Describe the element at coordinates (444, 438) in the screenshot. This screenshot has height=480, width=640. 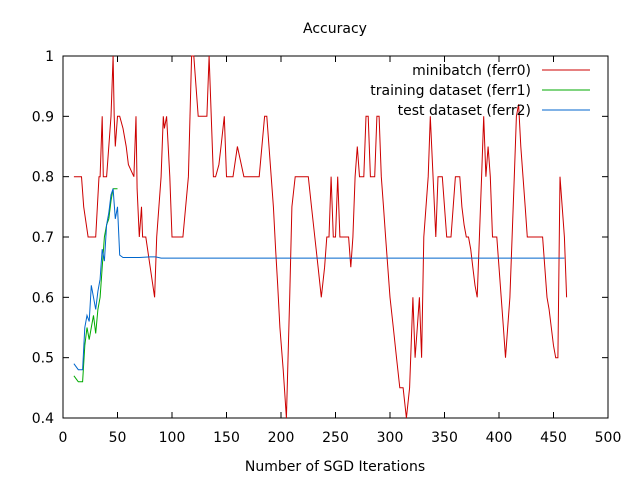
I see `x-tick-label: 350` at that location.